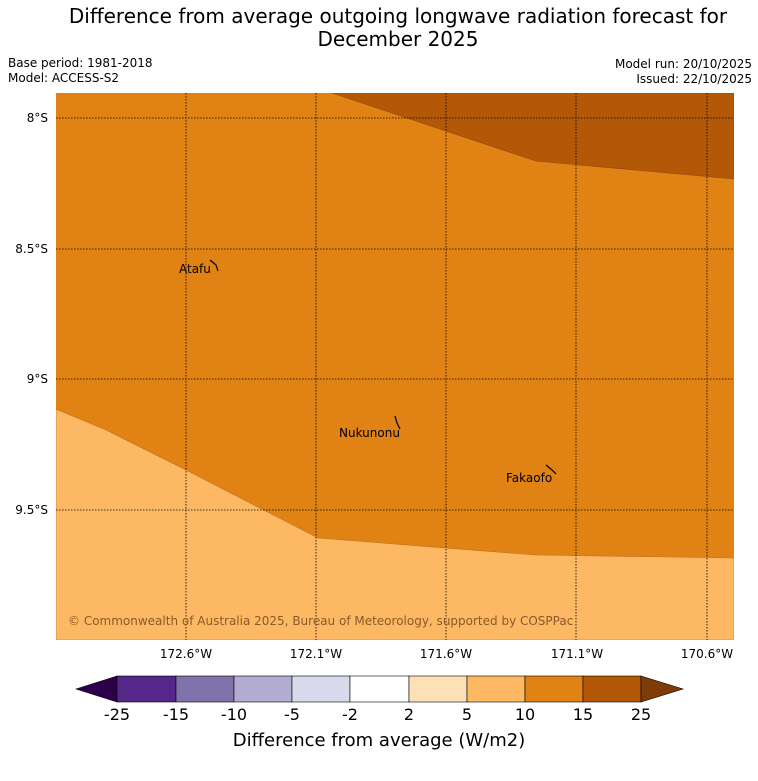  I want to click on lat-label-8s: 8°S, so click(37, 118).